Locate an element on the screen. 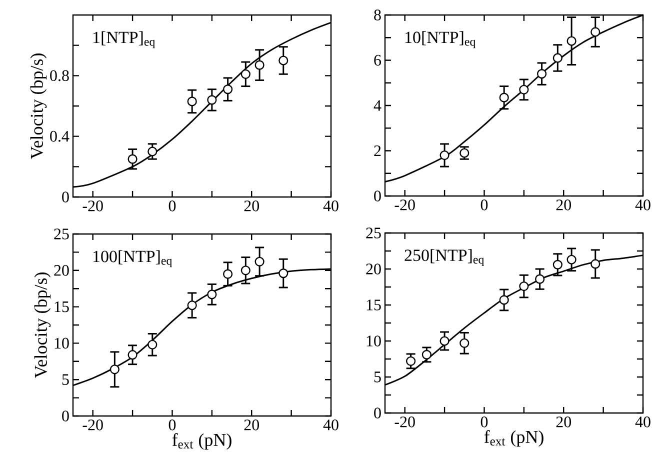 This screenshot has width=661, height=465. y-tick-label: 0.8 is located at coordinates (59, 76).